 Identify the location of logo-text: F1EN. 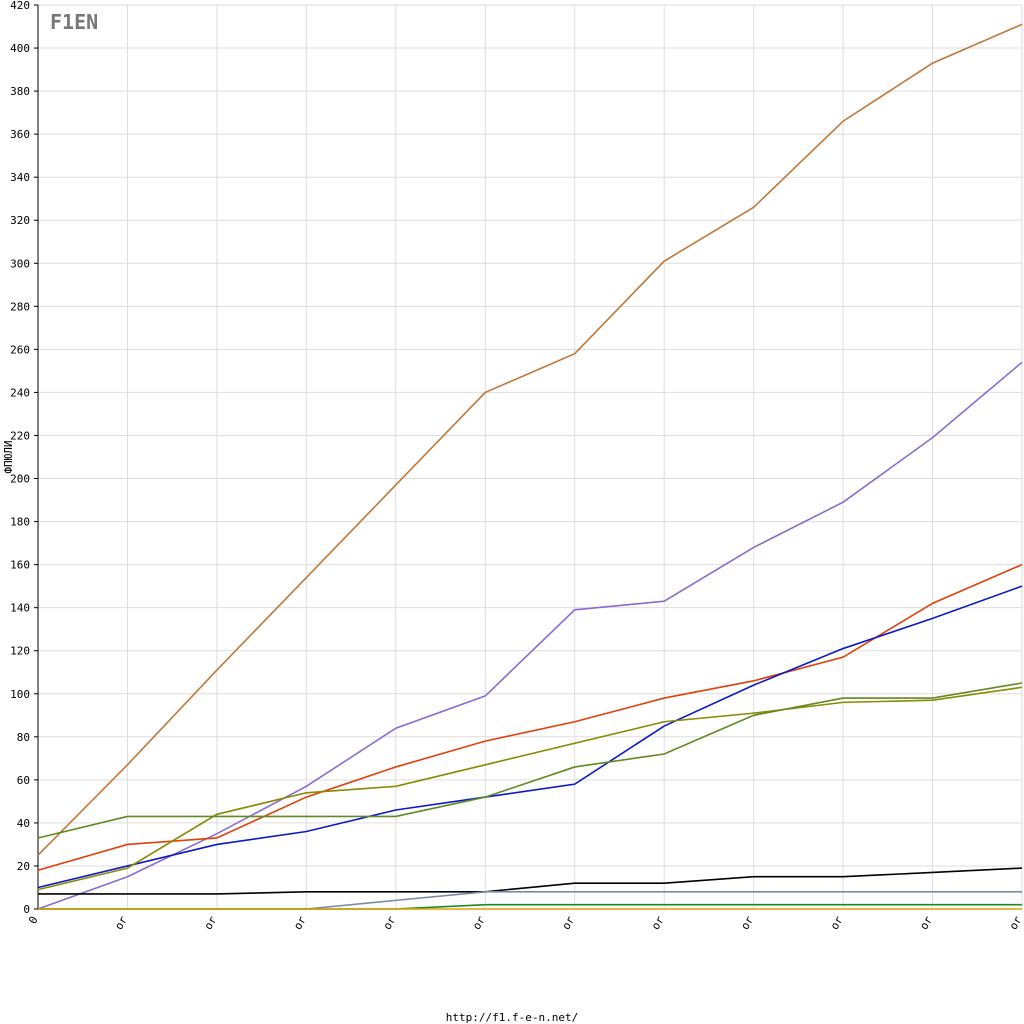
(74, 22).